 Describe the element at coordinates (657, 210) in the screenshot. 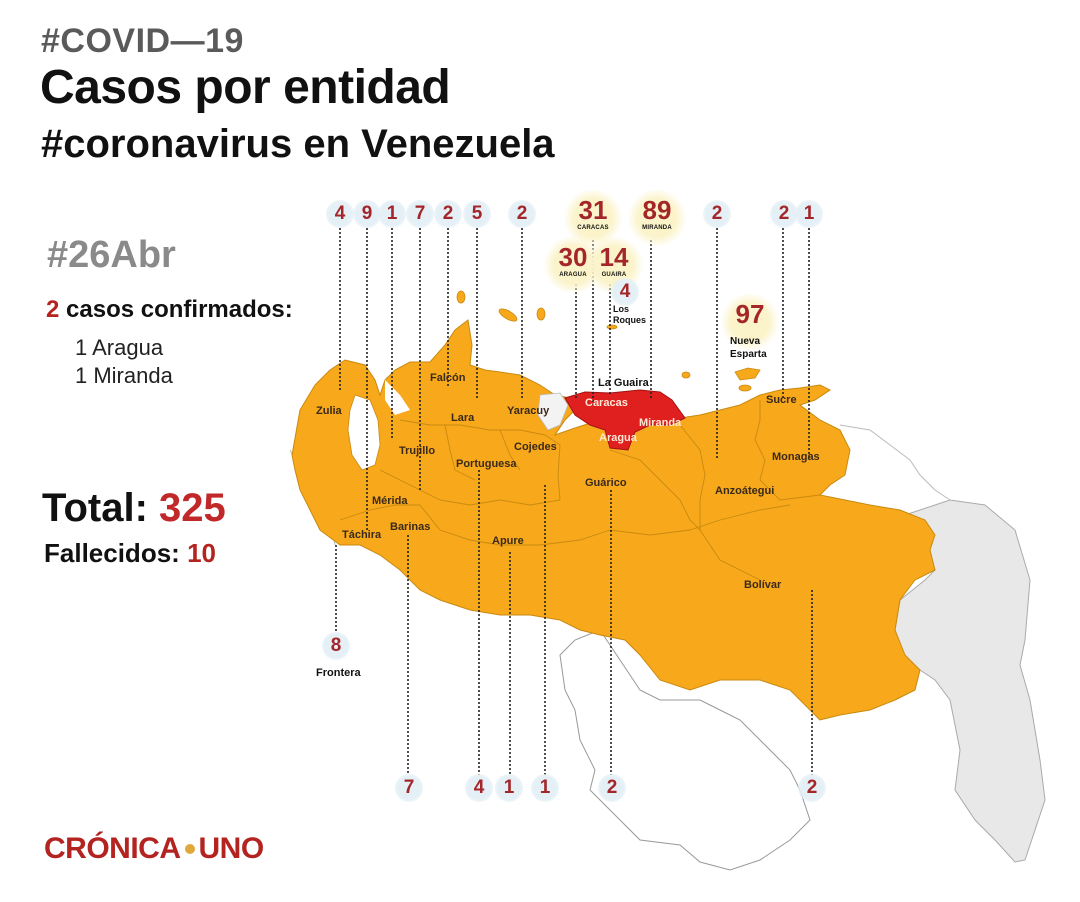

I see `miranda-count: 89` at that location.